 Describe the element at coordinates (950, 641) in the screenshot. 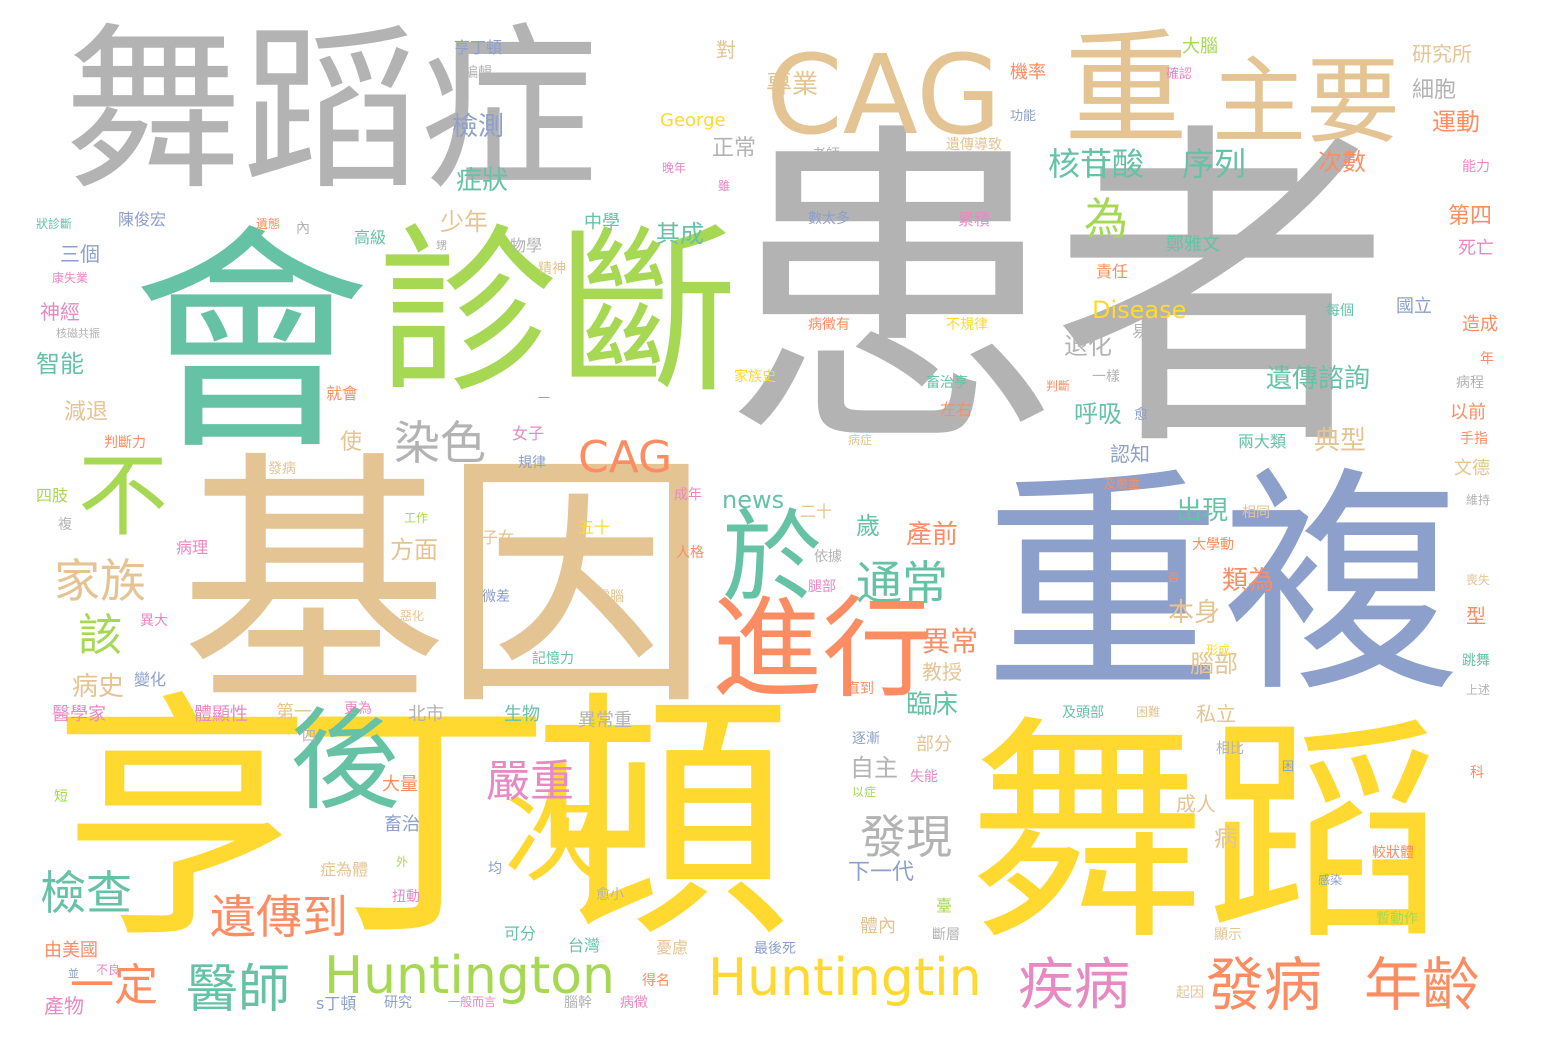

I see `word: 異常` at that location.